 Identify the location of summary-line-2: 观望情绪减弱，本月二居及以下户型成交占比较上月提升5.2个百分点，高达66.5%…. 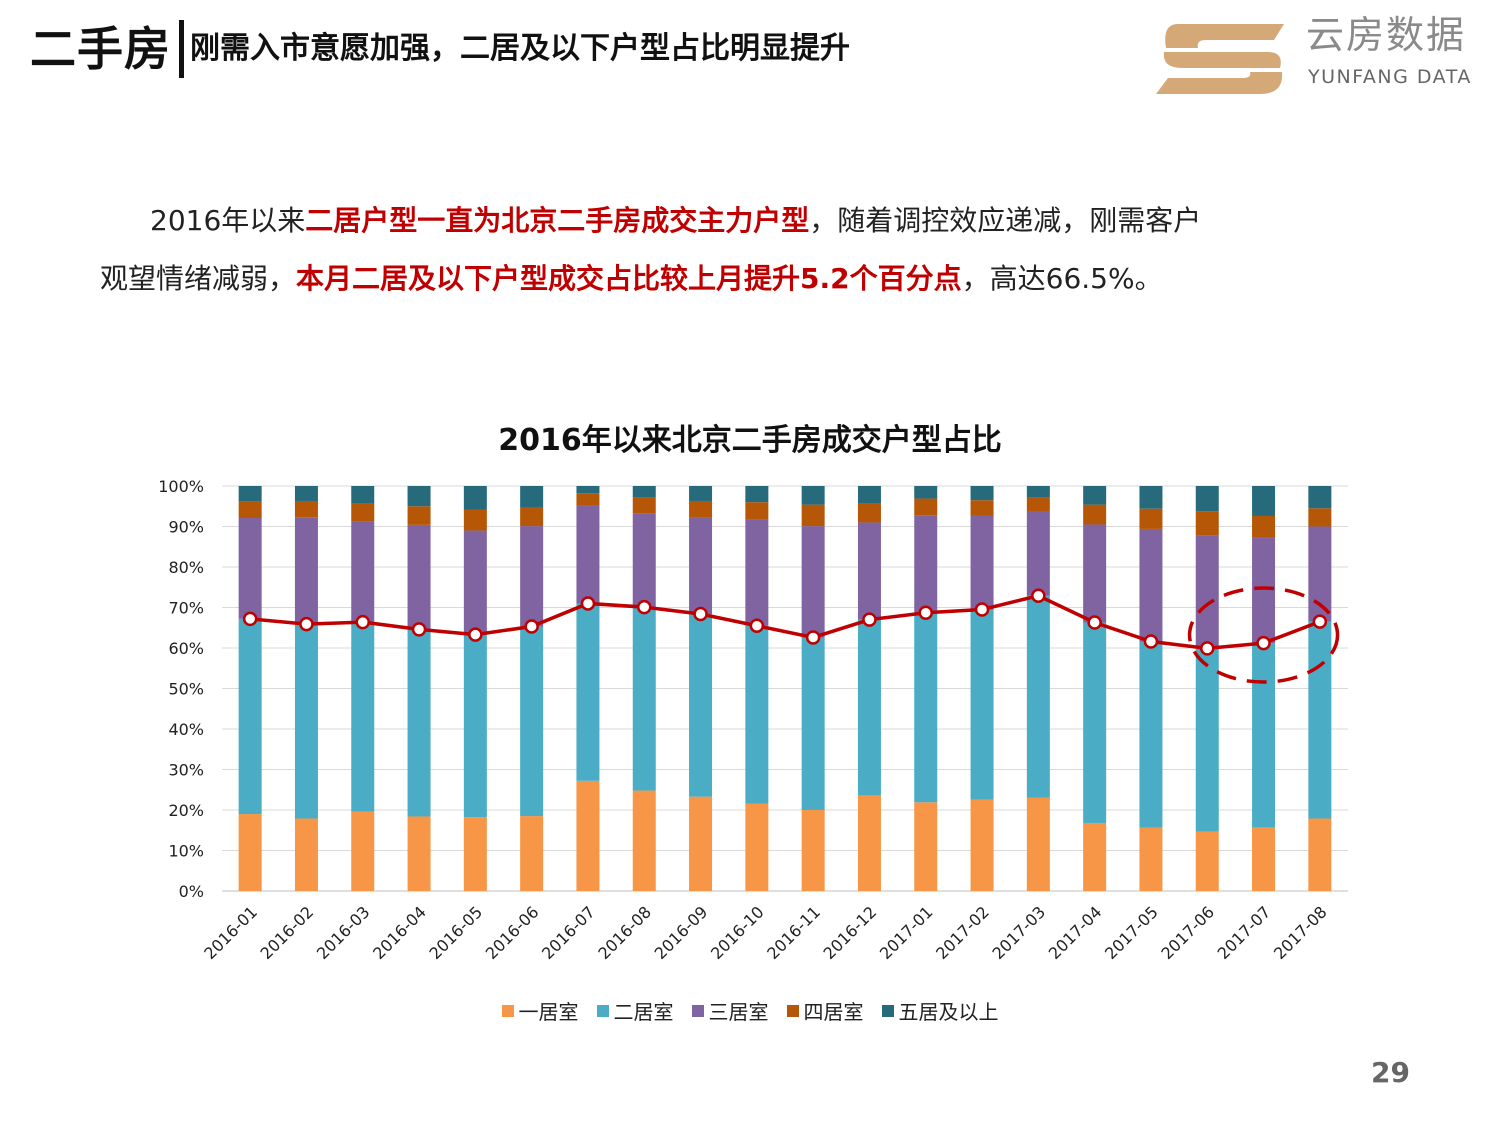
(755, 279).